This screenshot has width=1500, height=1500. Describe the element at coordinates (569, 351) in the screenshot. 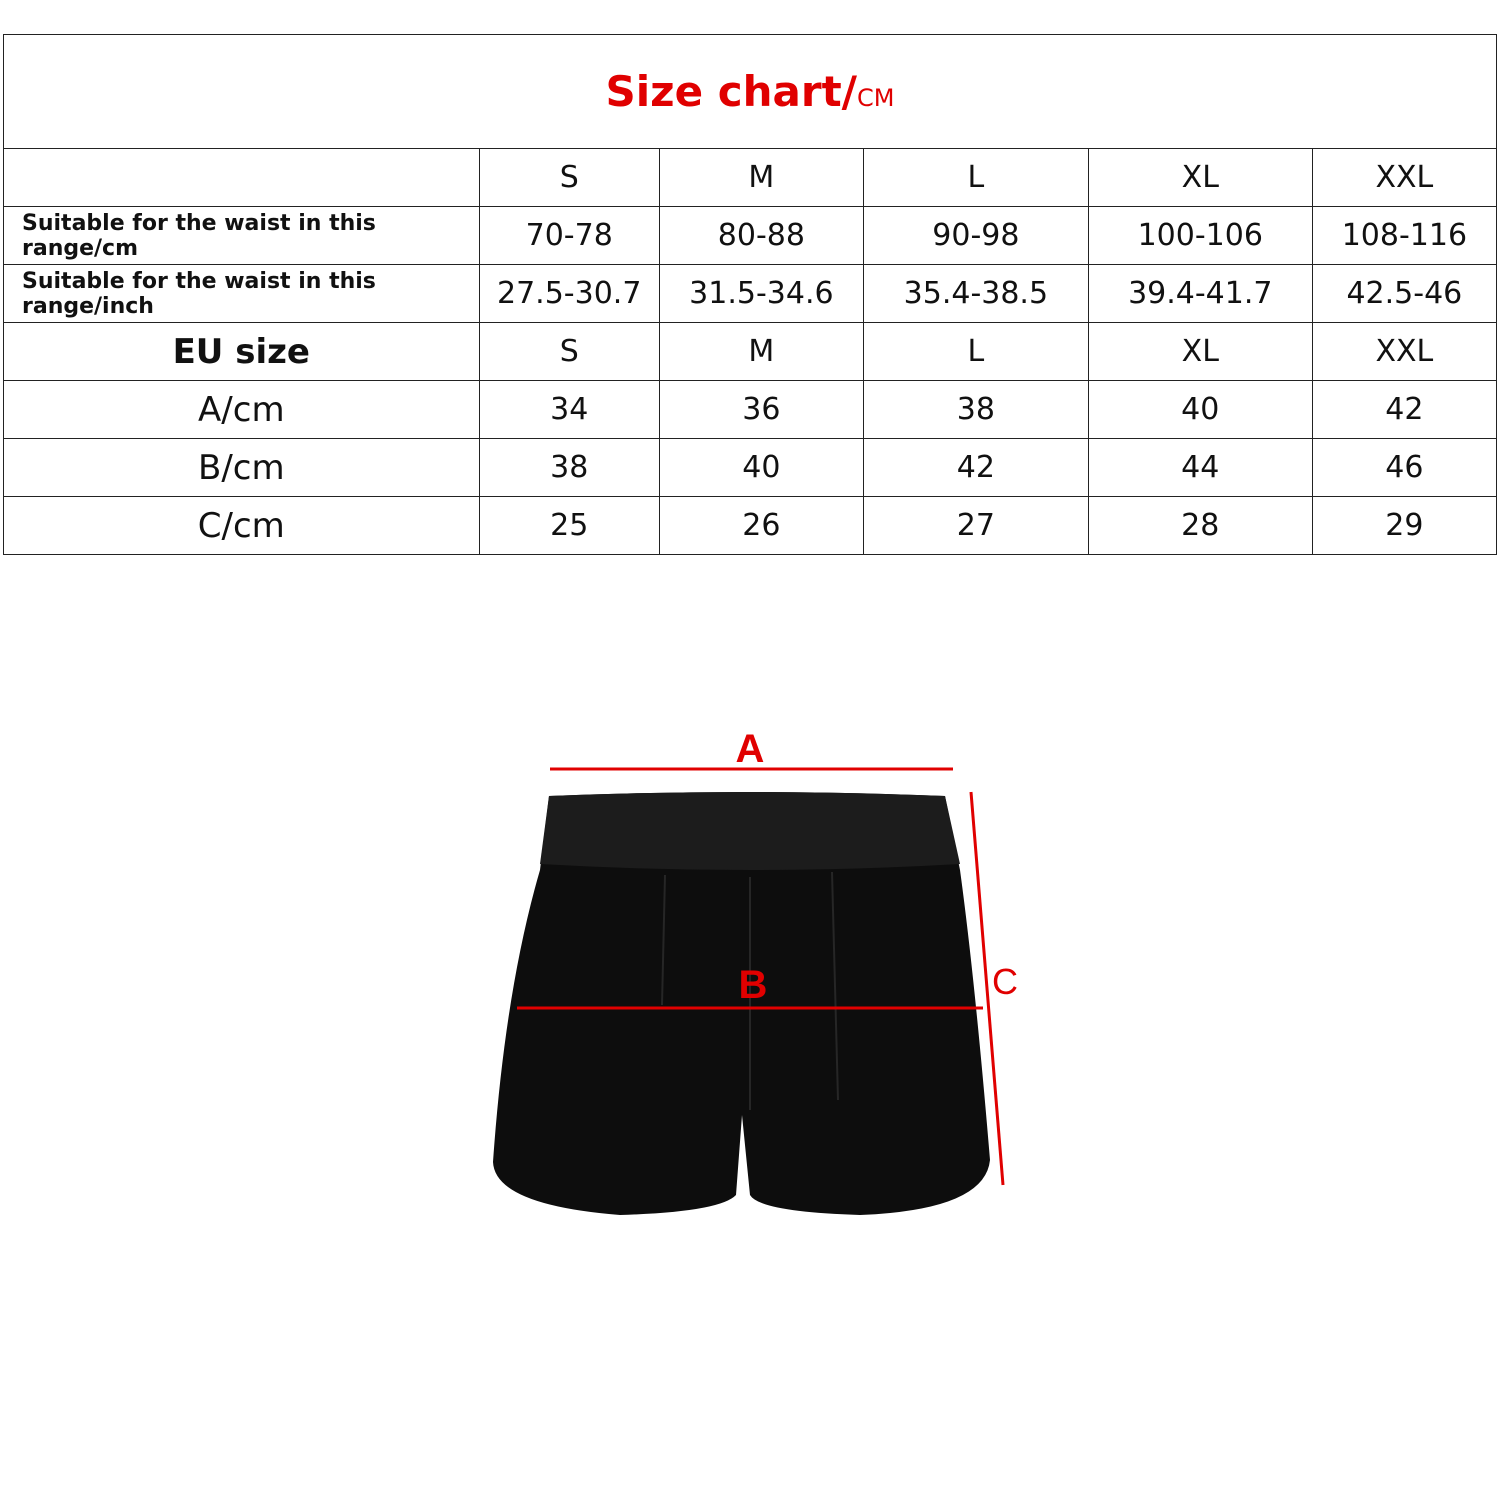

I see `value-cell: S` at that location.